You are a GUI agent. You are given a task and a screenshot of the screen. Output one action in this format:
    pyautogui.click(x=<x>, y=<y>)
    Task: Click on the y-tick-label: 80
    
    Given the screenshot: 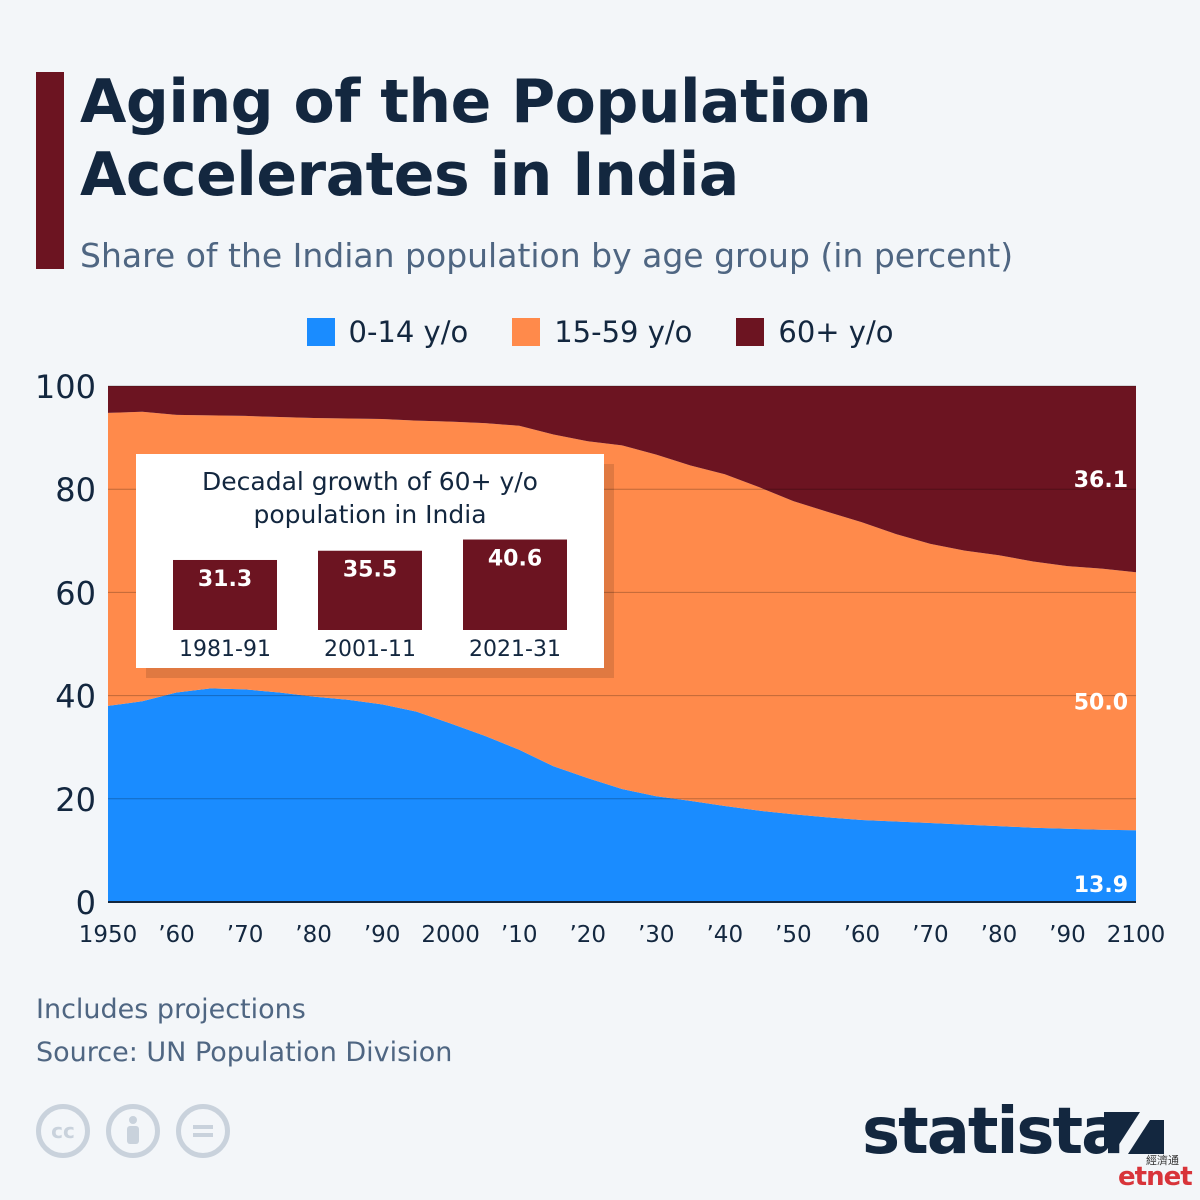 What is the action you would take?
    pyautogui.click(x=75, y=490)
    